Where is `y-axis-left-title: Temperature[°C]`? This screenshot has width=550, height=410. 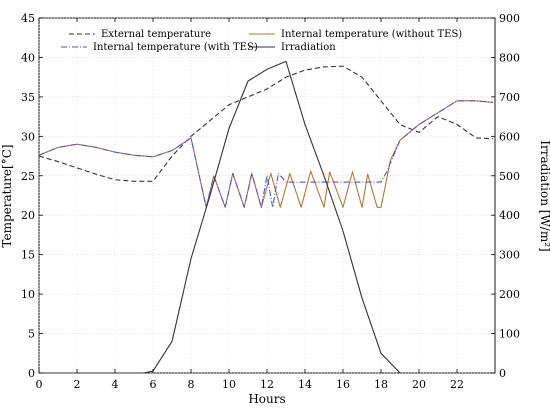 y-axis-left-title: Temperature[°C] is located at coordinates (7, 195).